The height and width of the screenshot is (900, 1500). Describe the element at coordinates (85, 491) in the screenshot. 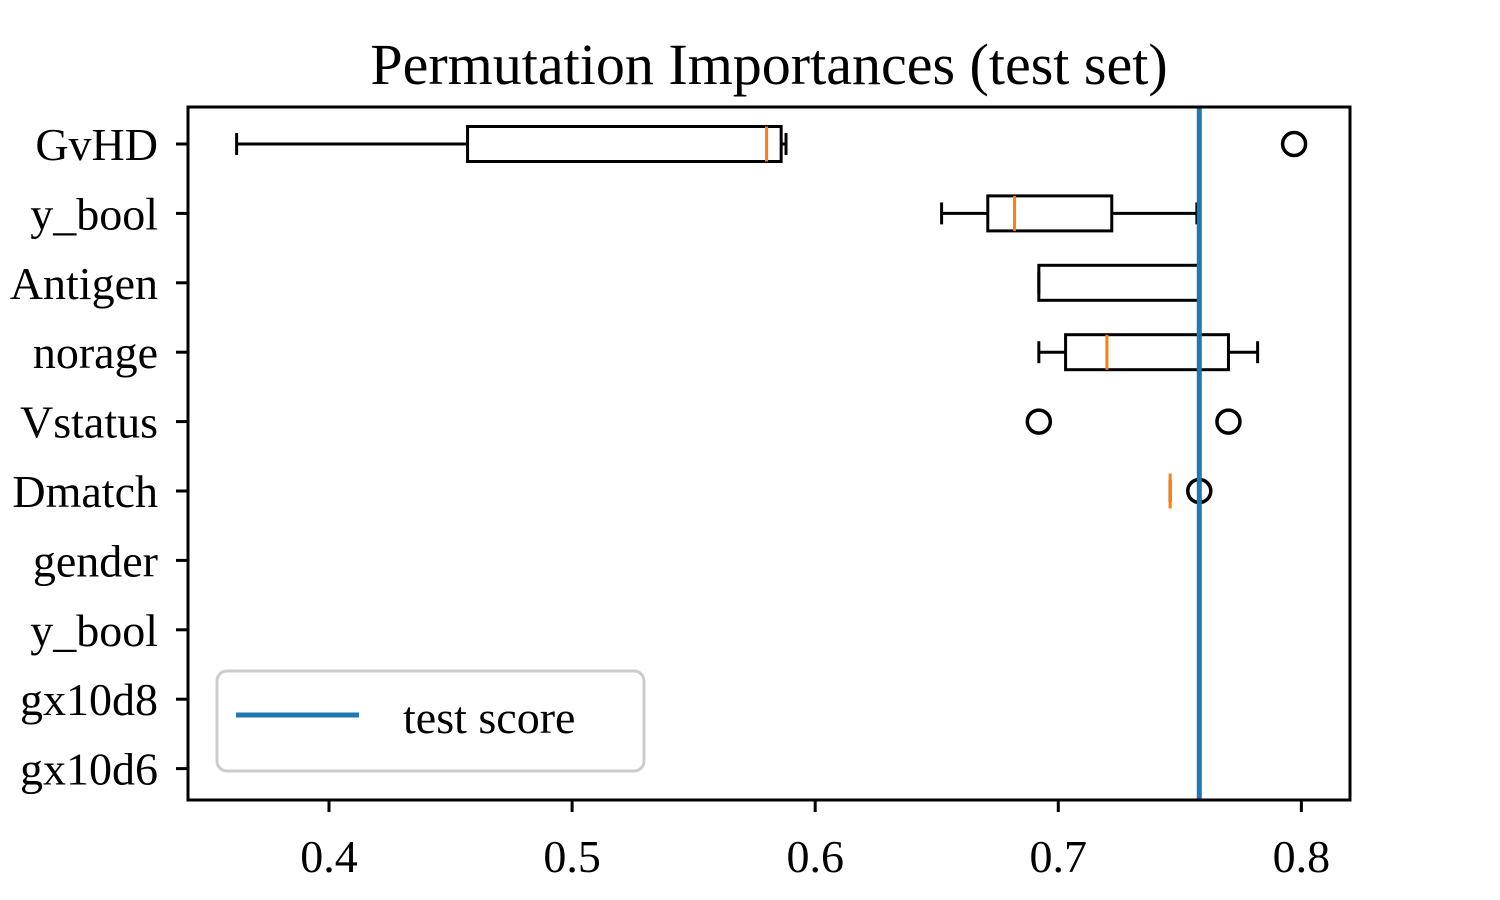

I see `y-tick-label-5: Dmatch` at that location.